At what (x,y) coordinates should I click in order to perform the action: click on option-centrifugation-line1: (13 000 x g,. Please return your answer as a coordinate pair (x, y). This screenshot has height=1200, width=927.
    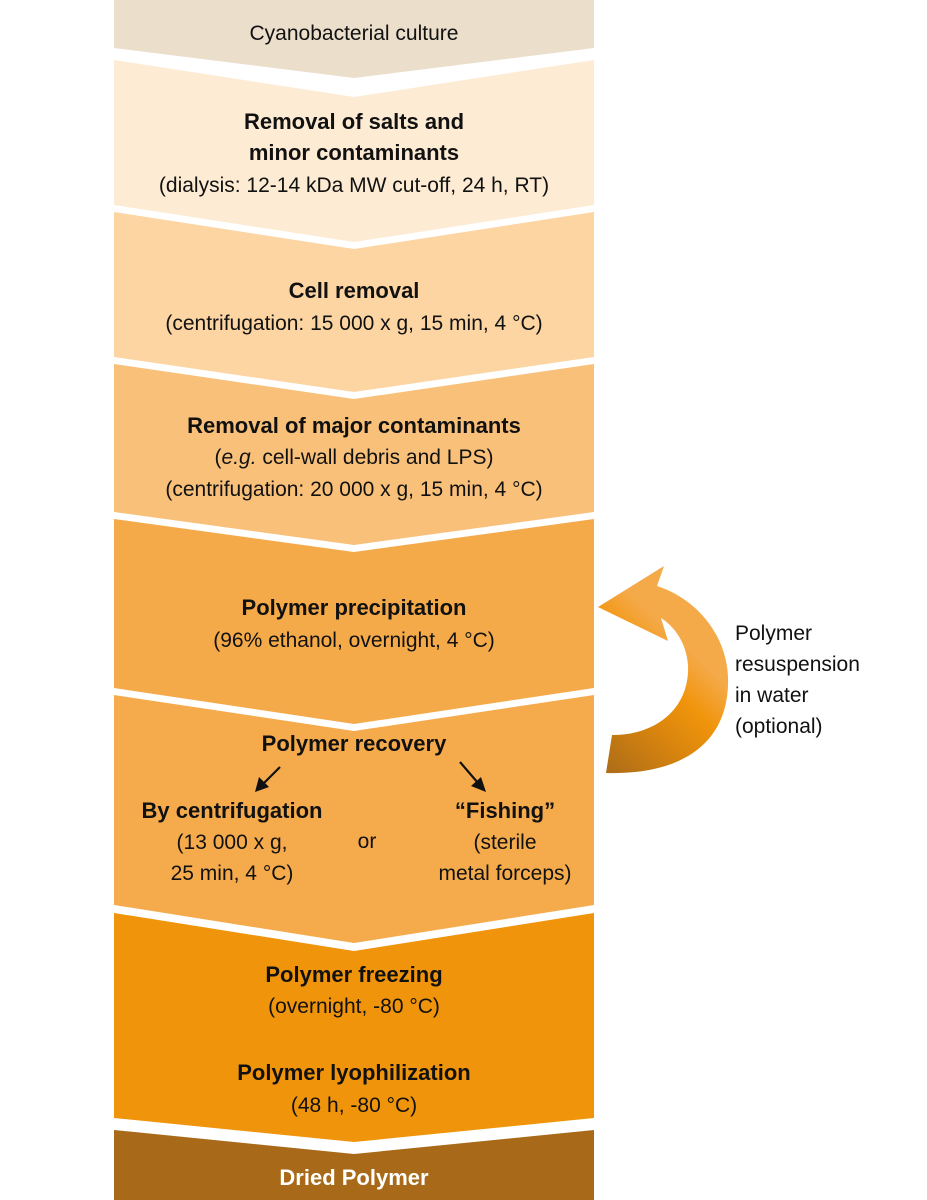
    Looking at the image, I should click on (232, 842).